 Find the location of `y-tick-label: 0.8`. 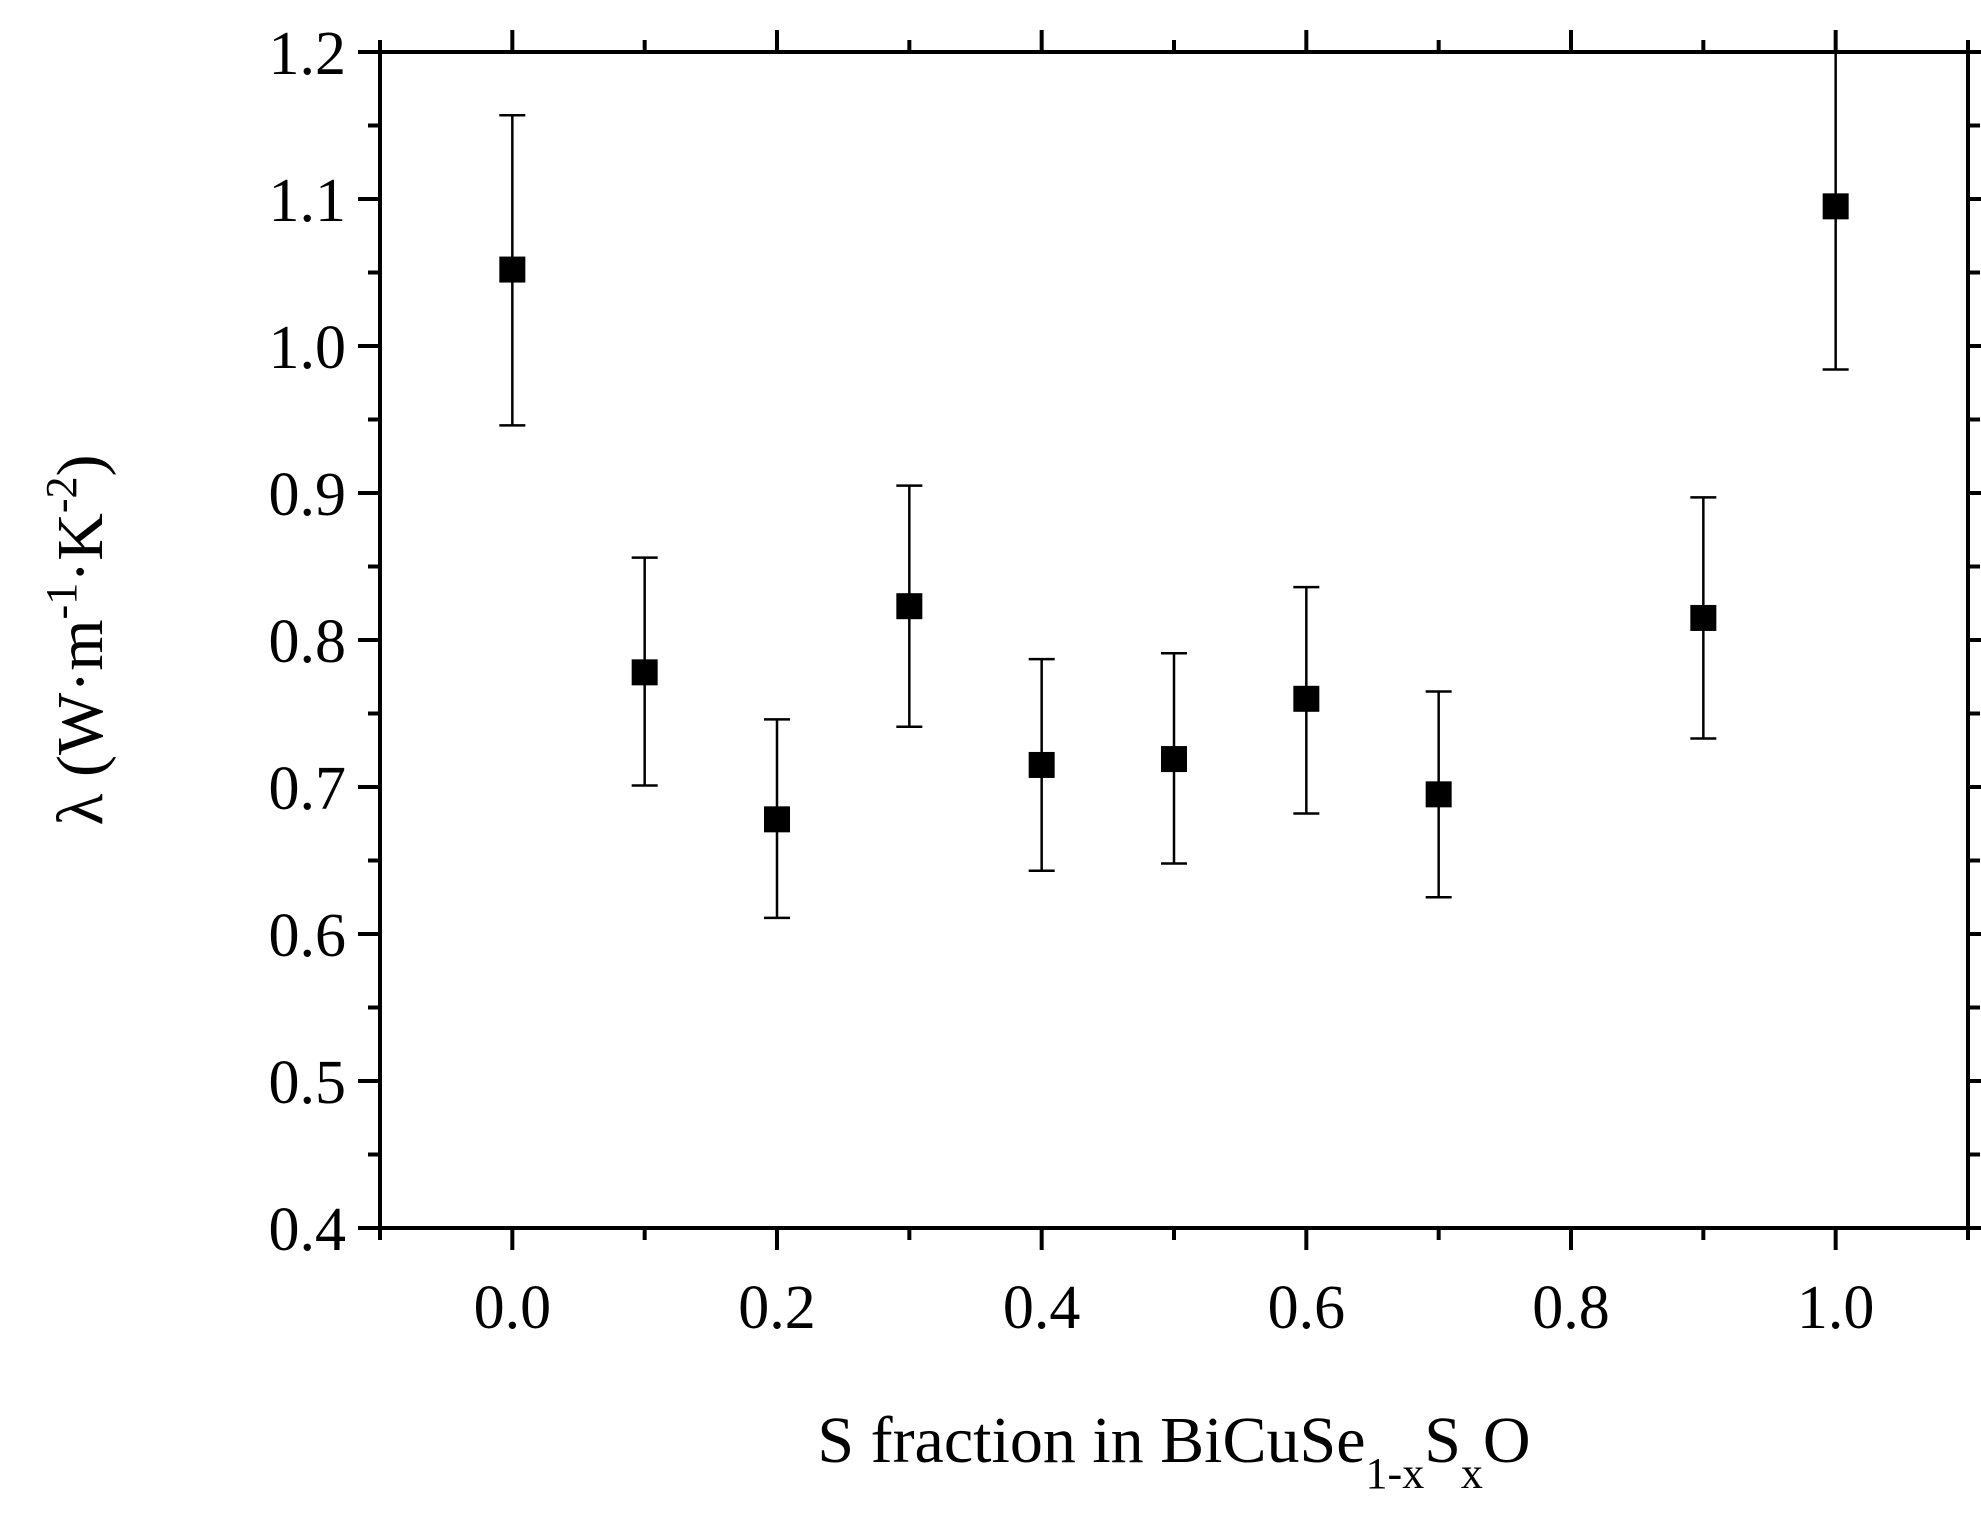

y-tick-label: 0.8 is located at coordinates (308, 642).